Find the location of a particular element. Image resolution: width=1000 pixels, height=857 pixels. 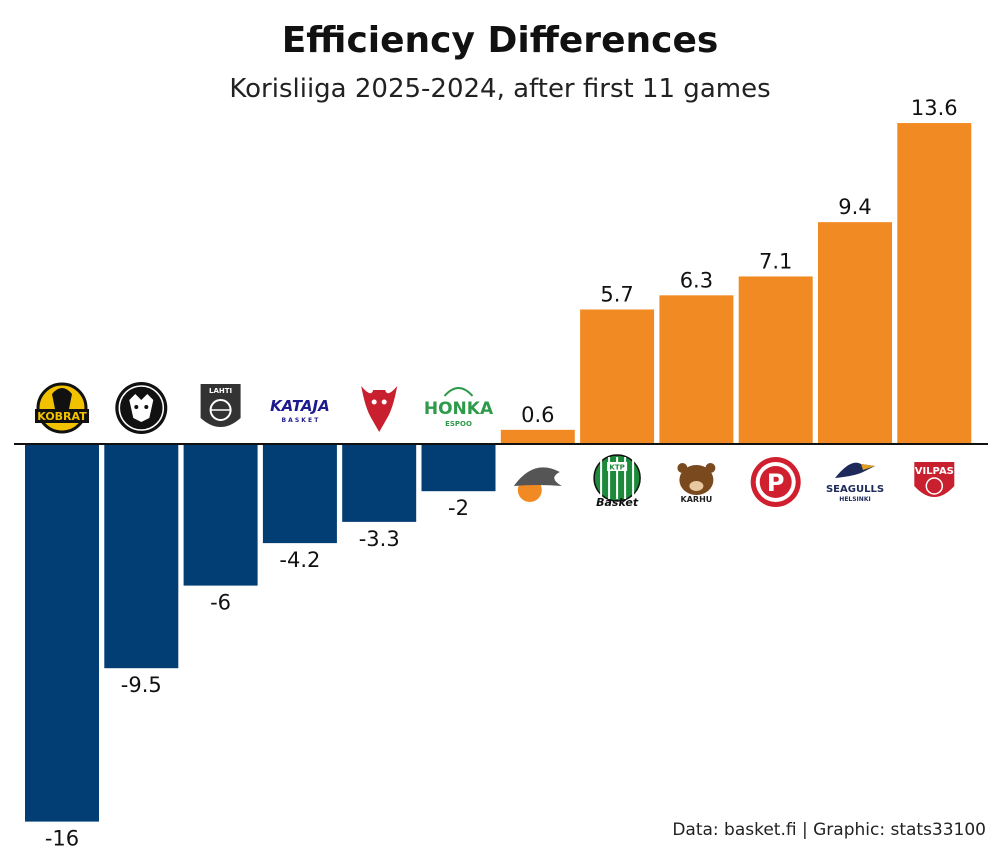

svg-text: KTP is located at coordinates (616, 468).